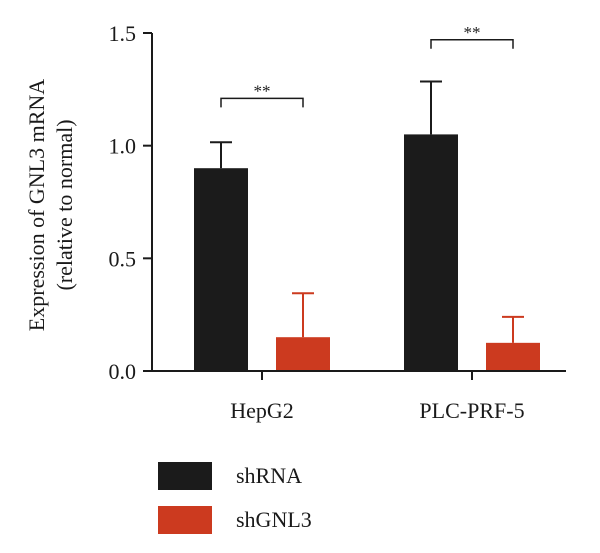  What do you see at coordinates (367, 65) in the screenshot?
I see `significance-markers: ** **` at bounding box center [367, 65].